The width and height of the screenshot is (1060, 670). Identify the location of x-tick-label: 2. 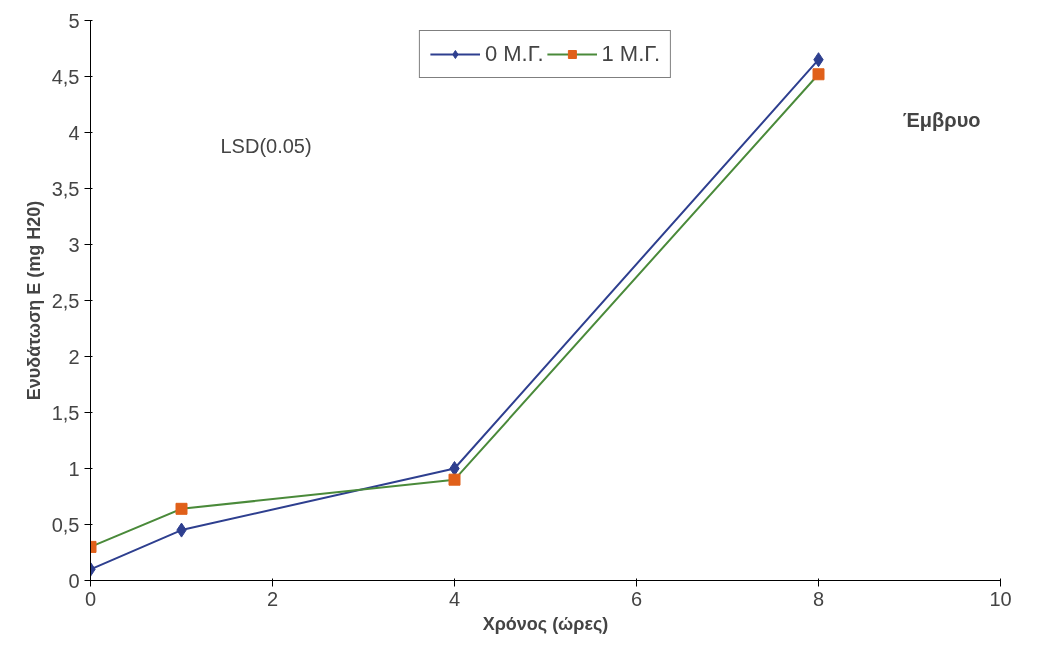
(272, 598).